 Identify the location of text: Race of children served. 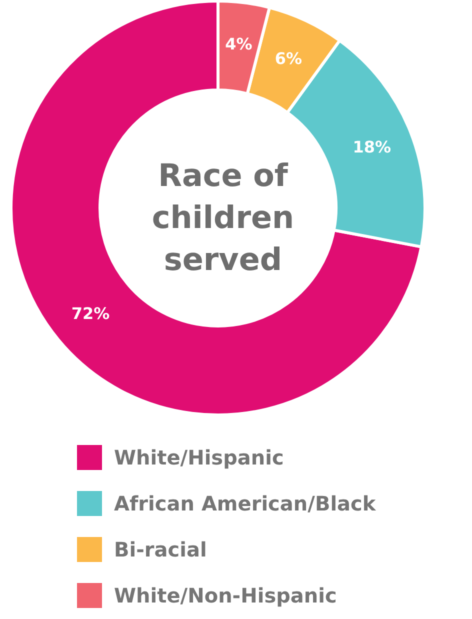
(223, 218).